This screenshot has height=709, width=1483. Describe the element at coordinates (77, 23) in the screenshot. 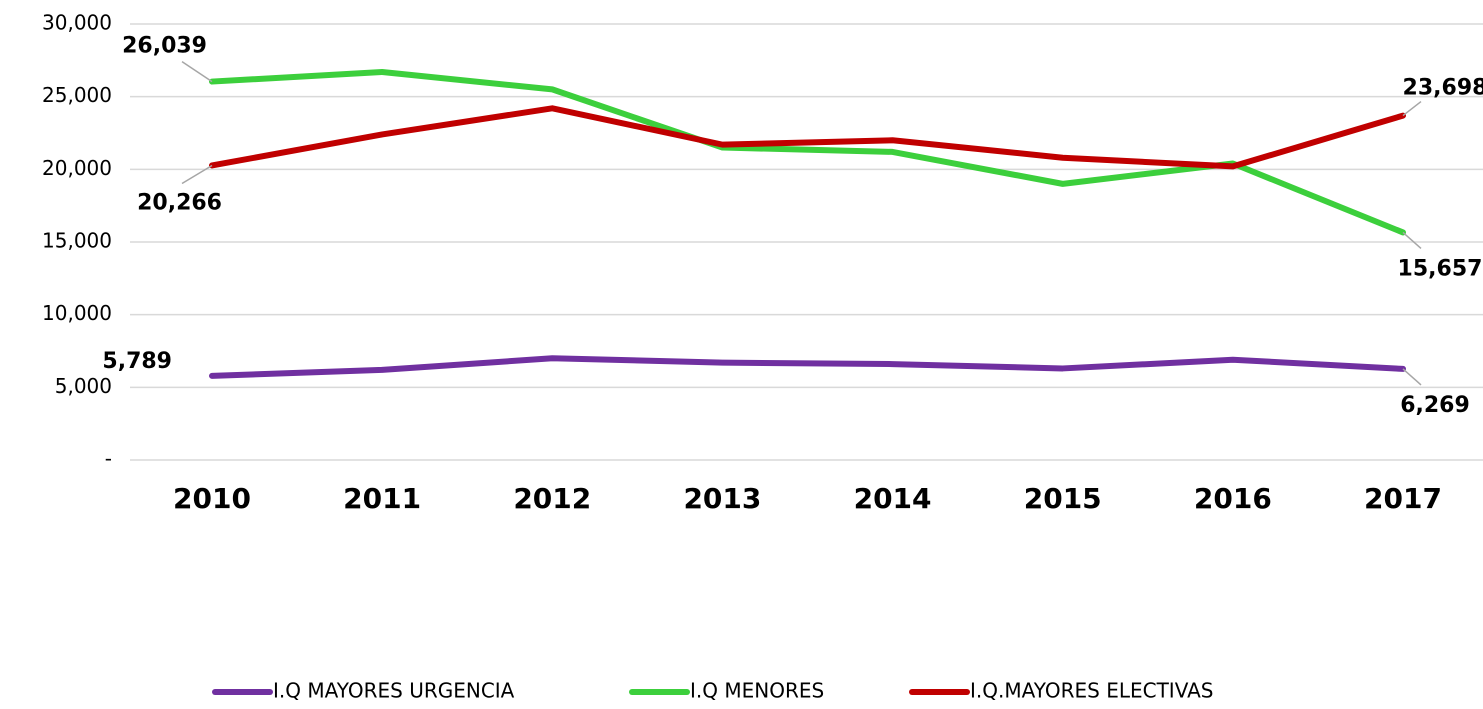

I see `y-tick-label: 30,000` at that location.